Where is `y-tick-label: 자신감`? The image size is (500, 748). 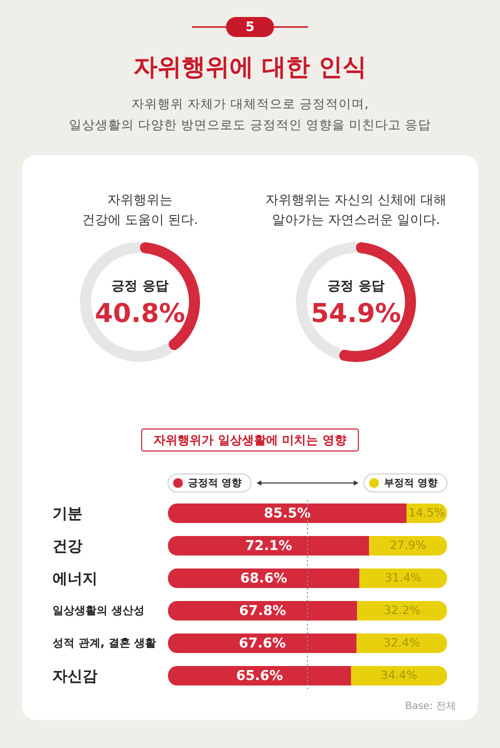 y-tick-label: 자신감 is located at coordinates (75, 675).